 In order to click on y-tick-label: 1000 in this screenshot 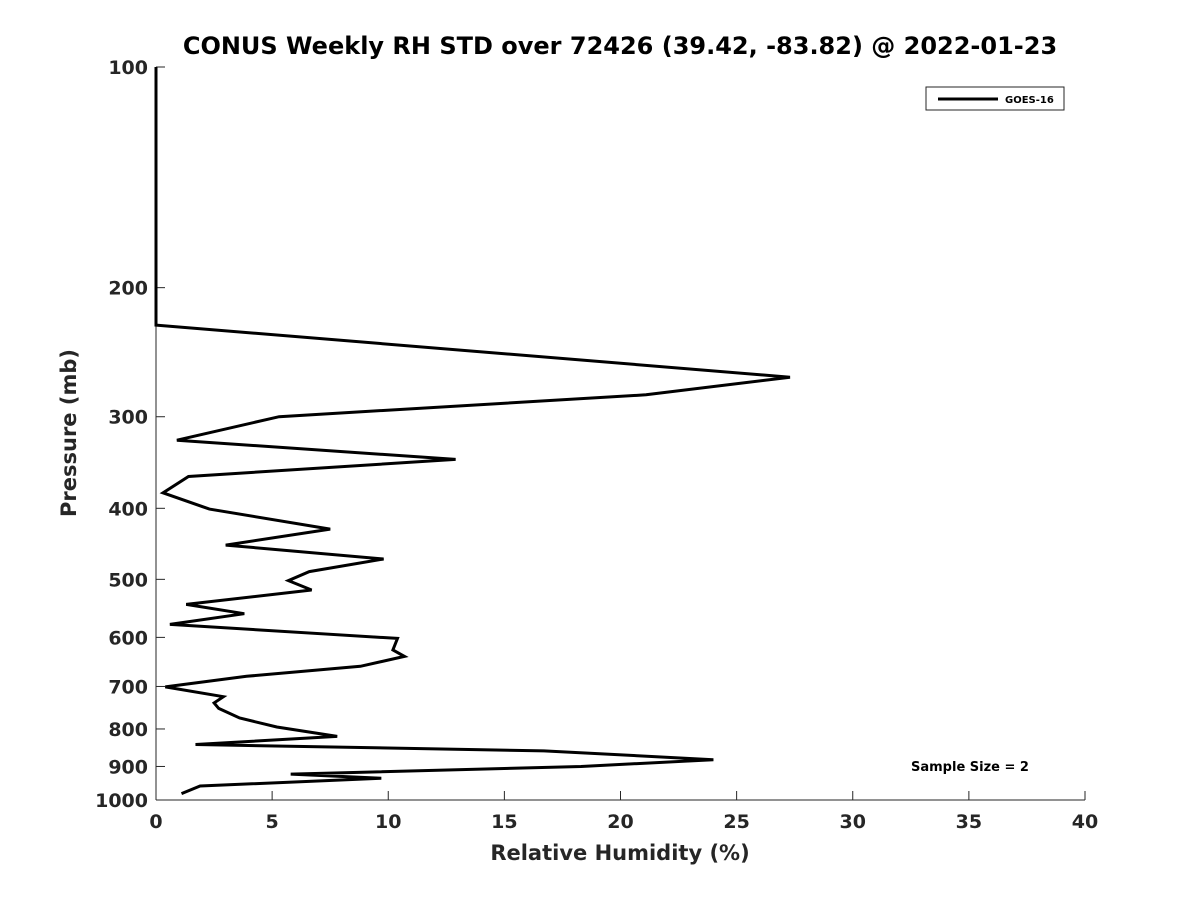, I will do `click(121, 801)`.